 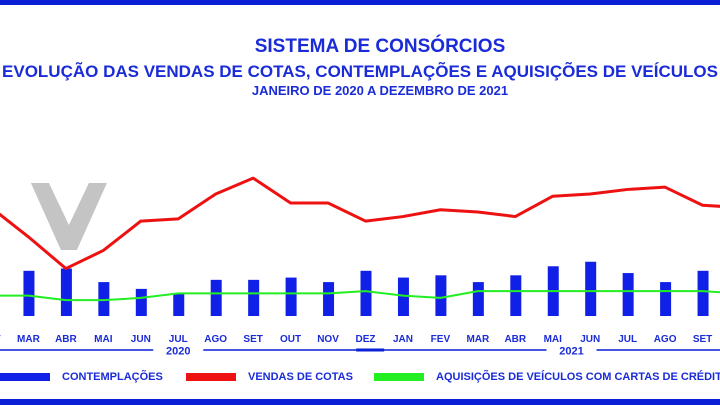 What do you see at coordinates (360, 402) in the screenshot?
I see `bottom-frame-bar` at bounding box center [360, 402].